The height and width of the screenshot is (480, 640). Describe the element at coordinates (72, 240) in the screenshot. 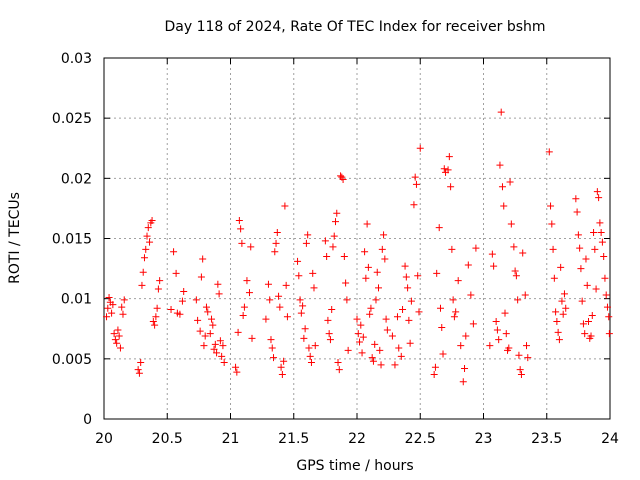

I see `y-tick-label: 0.015` at that location.